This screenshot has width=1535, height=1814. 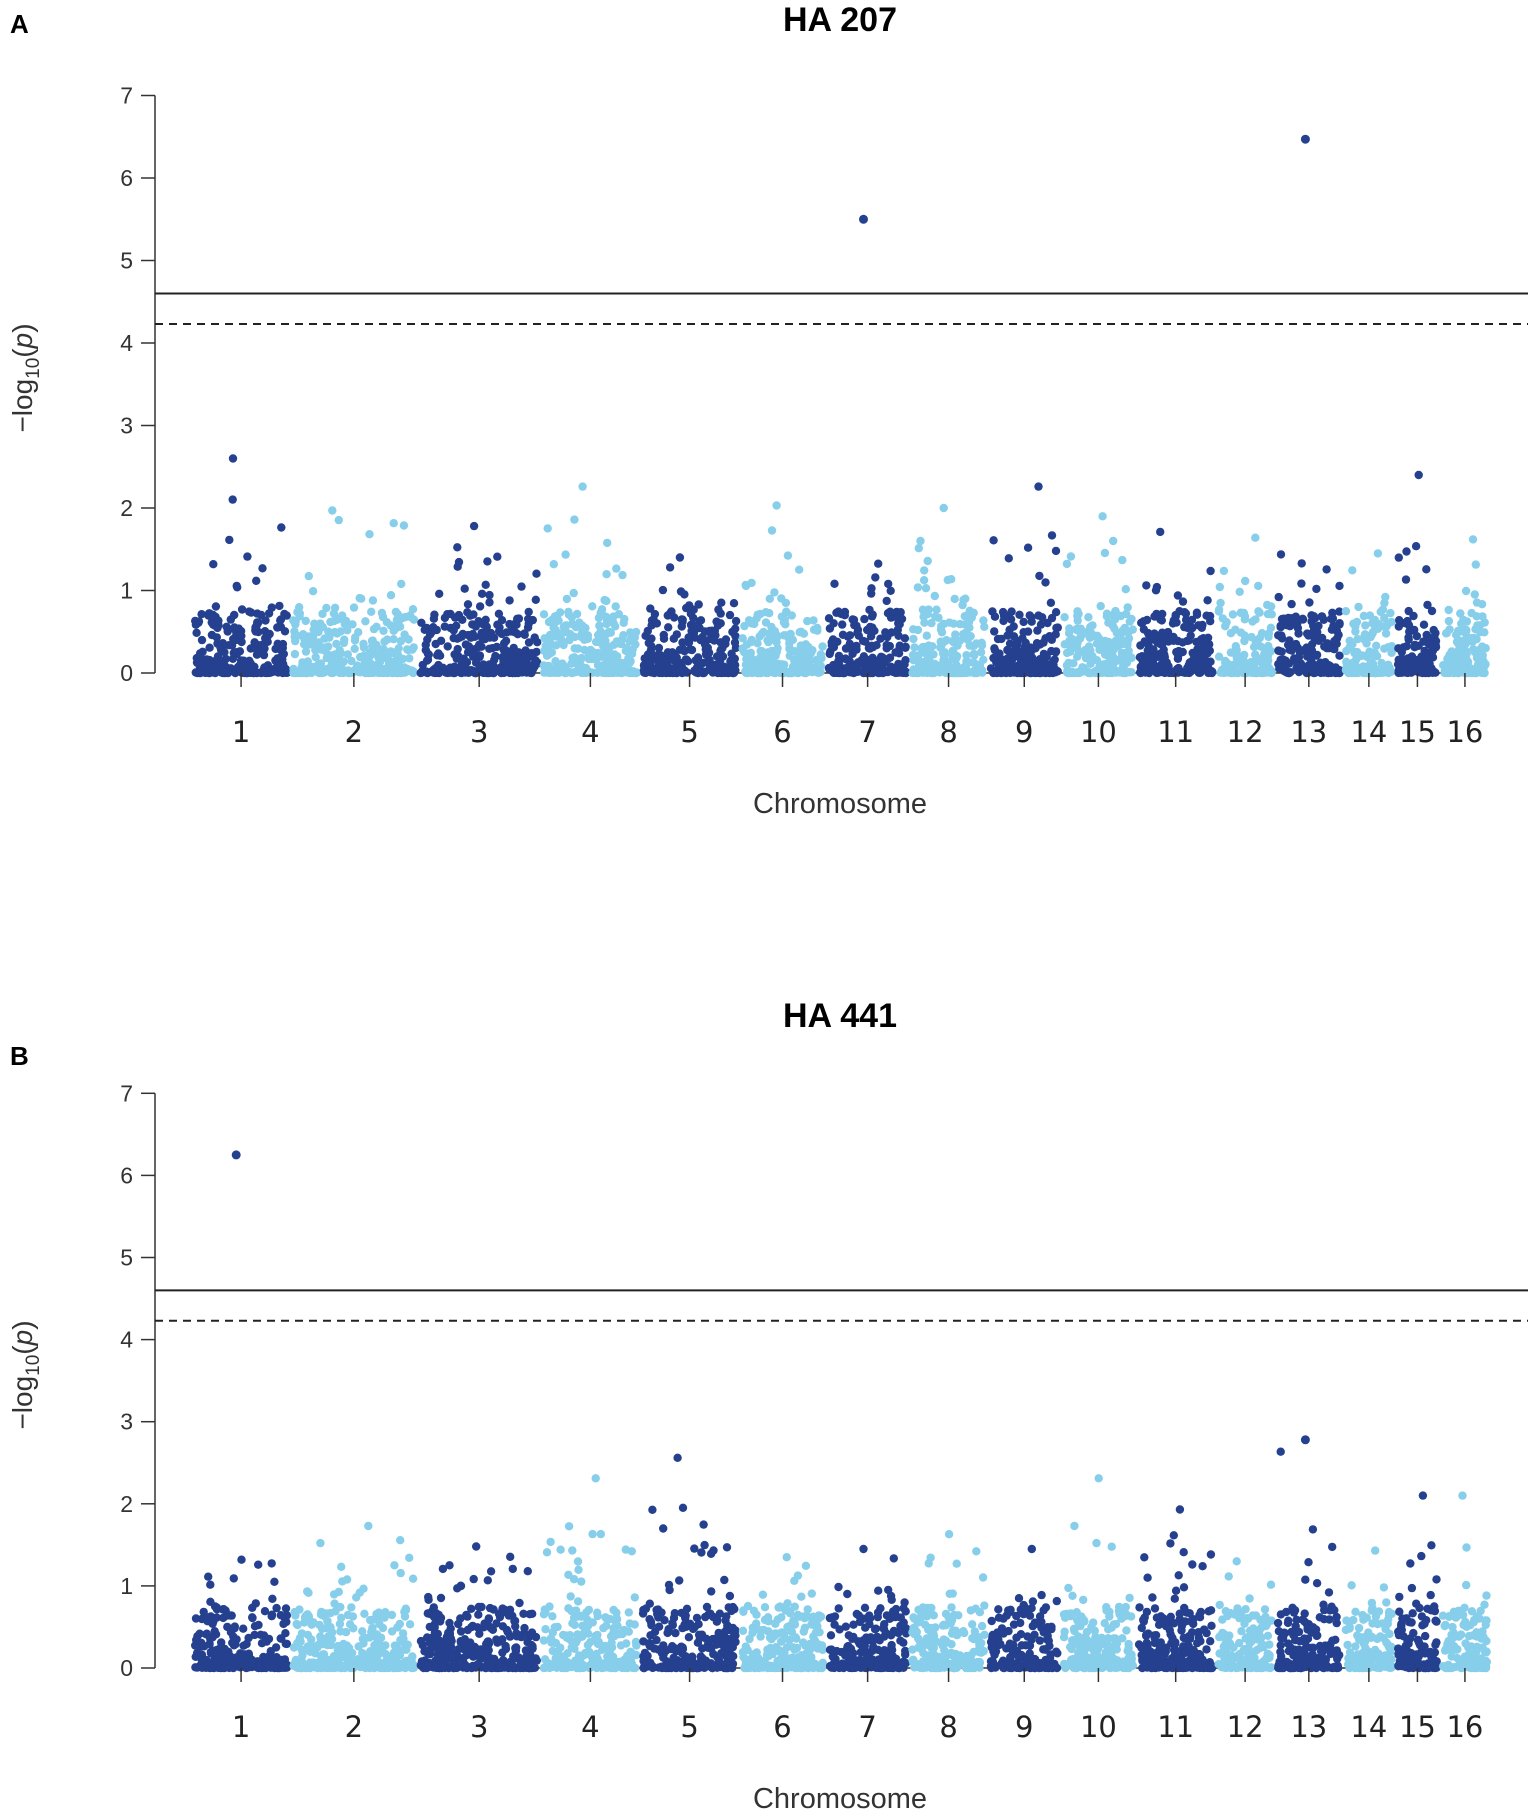 I want to click on x-tick-label: 4, so click(x=590, y=732).